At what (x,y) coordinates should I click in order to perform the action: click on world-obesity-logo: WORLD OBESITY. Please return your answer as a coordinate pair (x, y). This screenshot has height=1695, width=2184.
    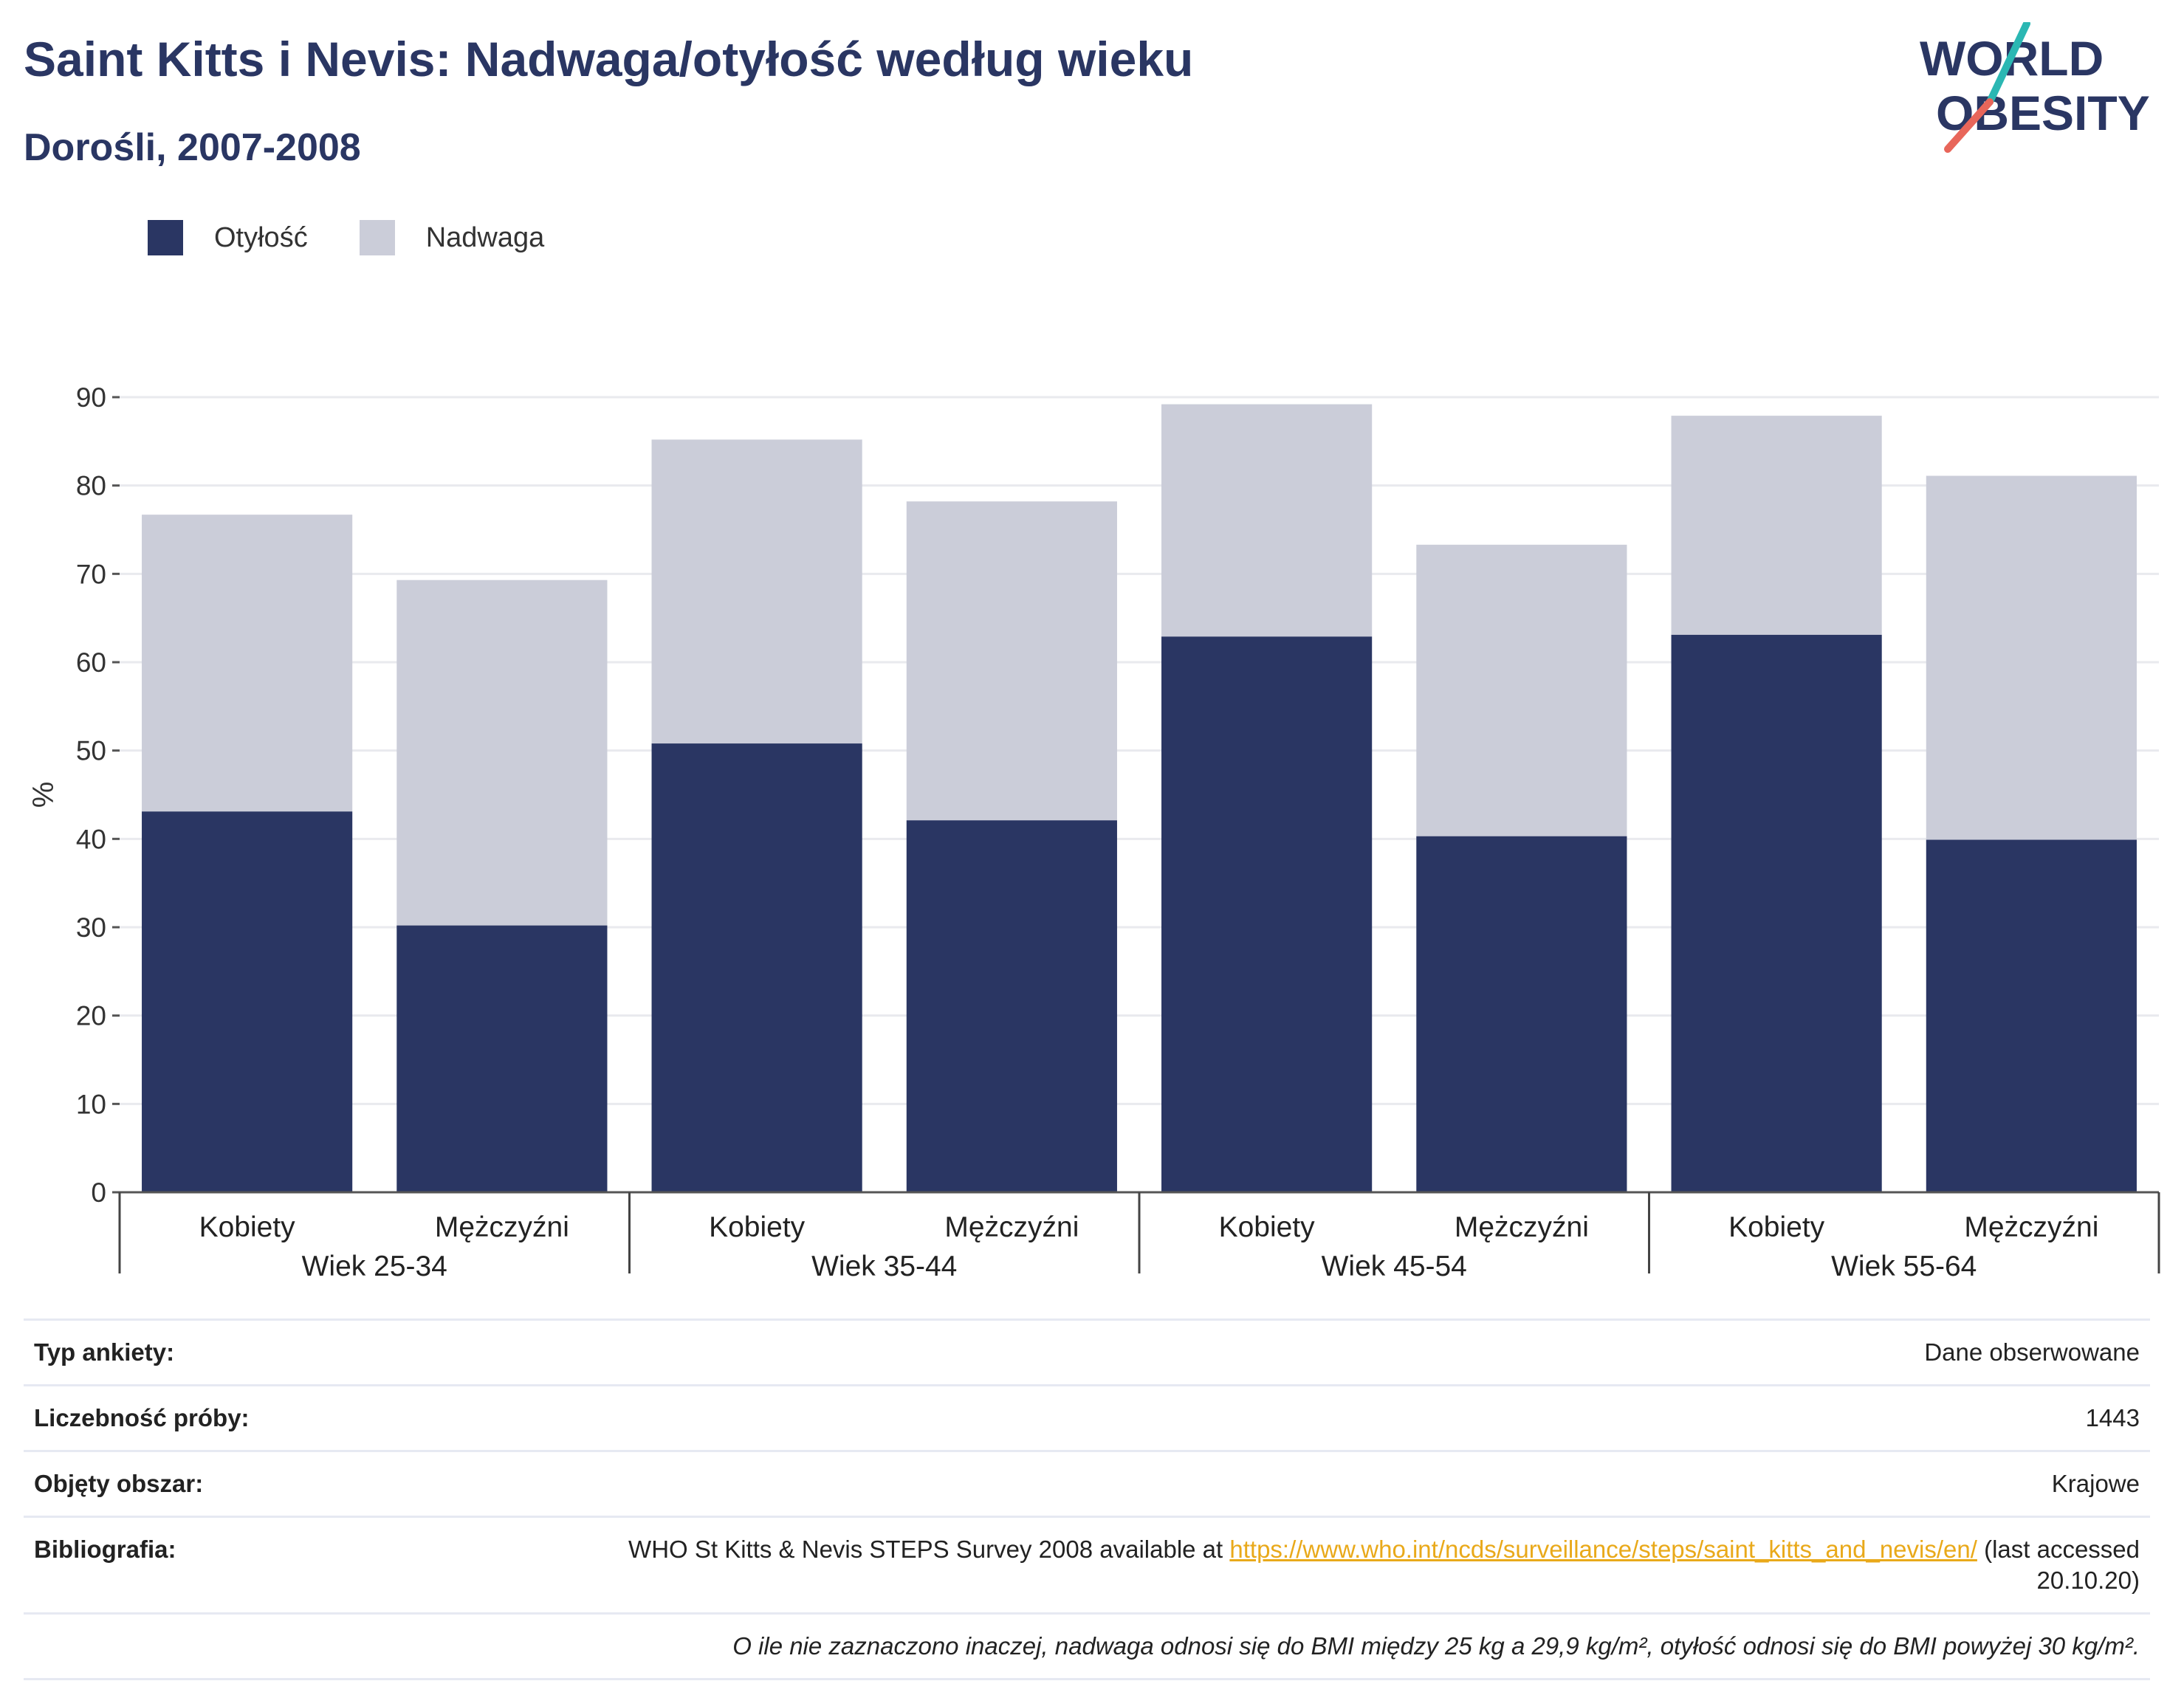
    Looking at the image, I should click on (2035, 87).